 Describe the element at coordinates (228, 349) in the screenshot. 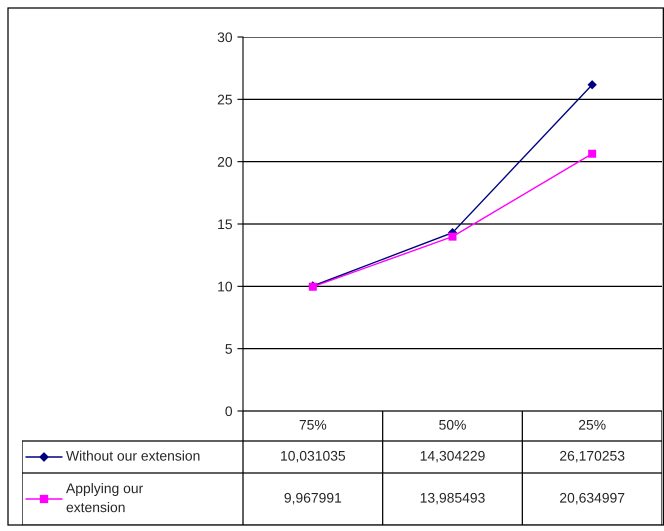

I see `y-tick-label: 5` at that location.